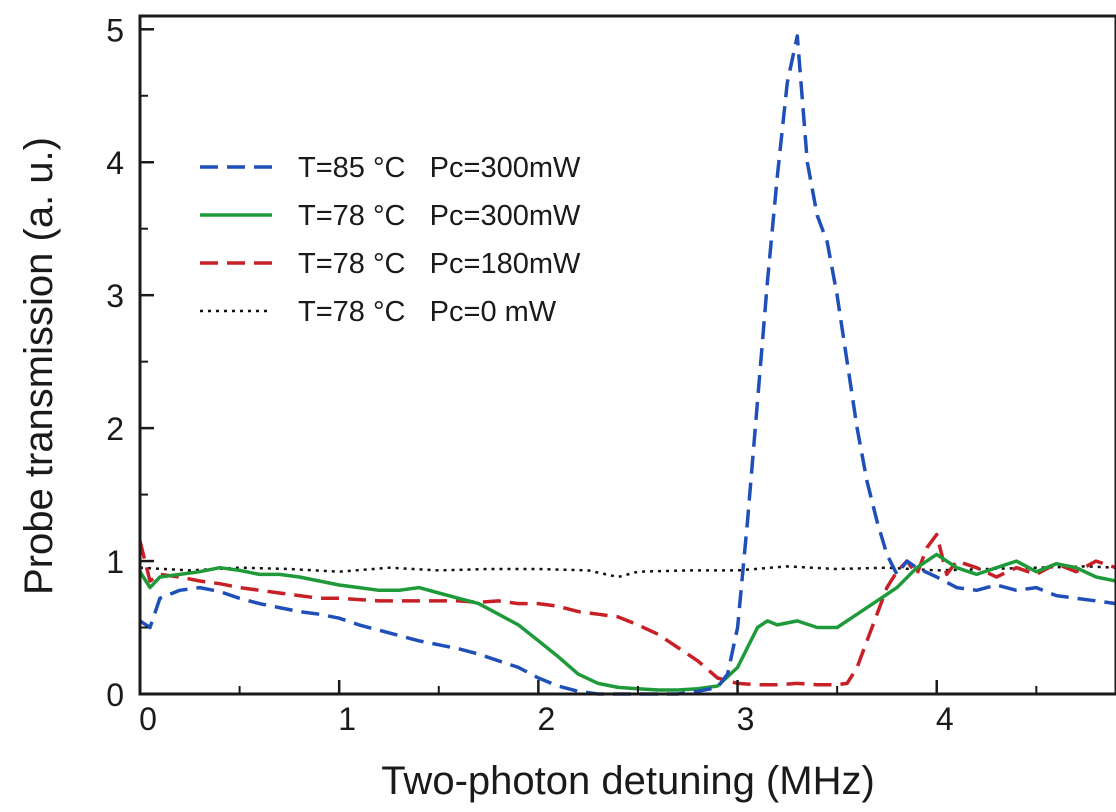 This screenshot has width=1116, height=812. I want to click on y-axis-title: Probe transmission (a. u.), so click(39, 366).